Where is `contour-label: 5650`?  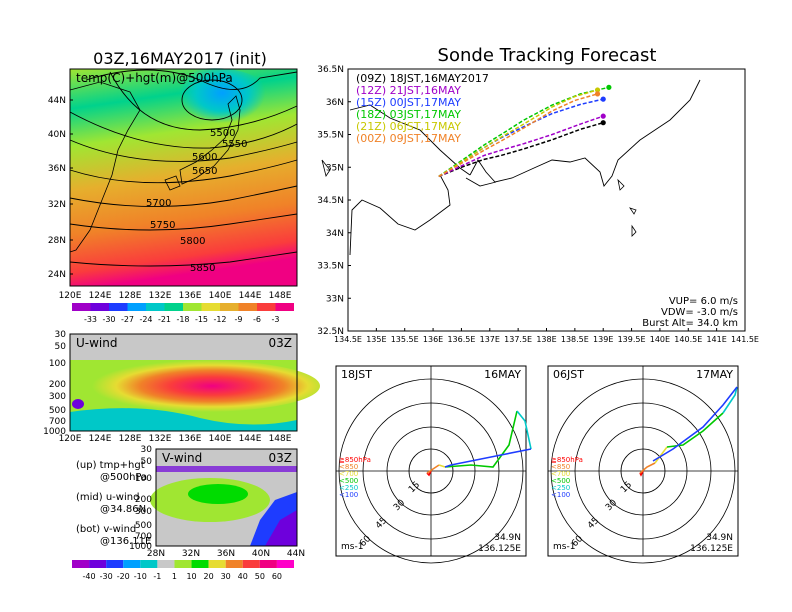
contour-label: 5650 is located at coordinates (204, 171).